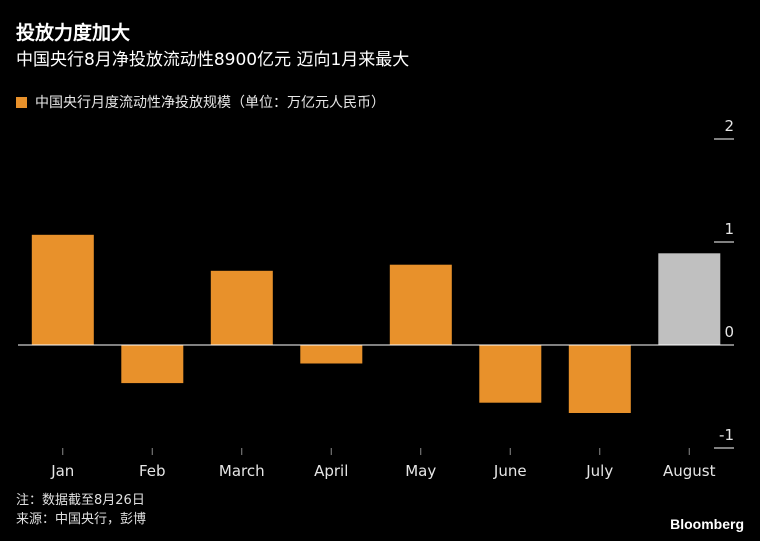 Image resolution: width=760 pixels, height=541 pixels. What do you see at coordinates (689, 471) in the screenshot?
I see `x-tick-label-august: August` at bounding box center [689, 471].